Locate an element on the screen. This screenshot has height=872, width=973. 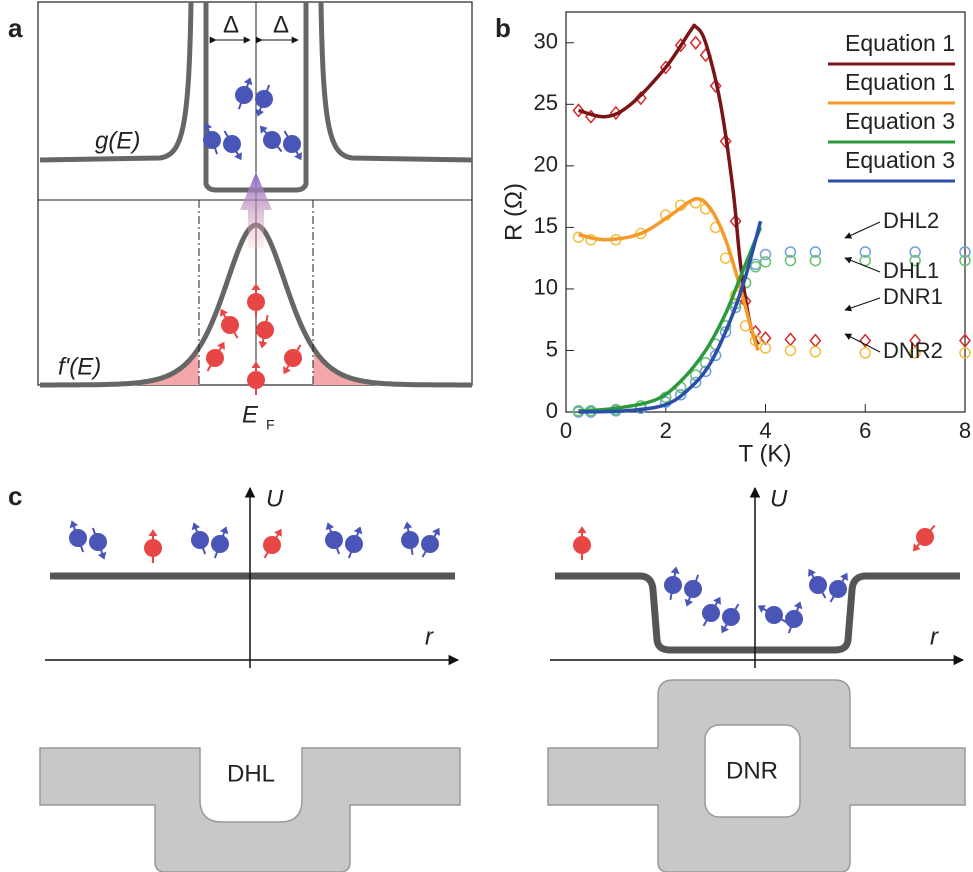
panel-label: a is located at coordinates (15, 28).